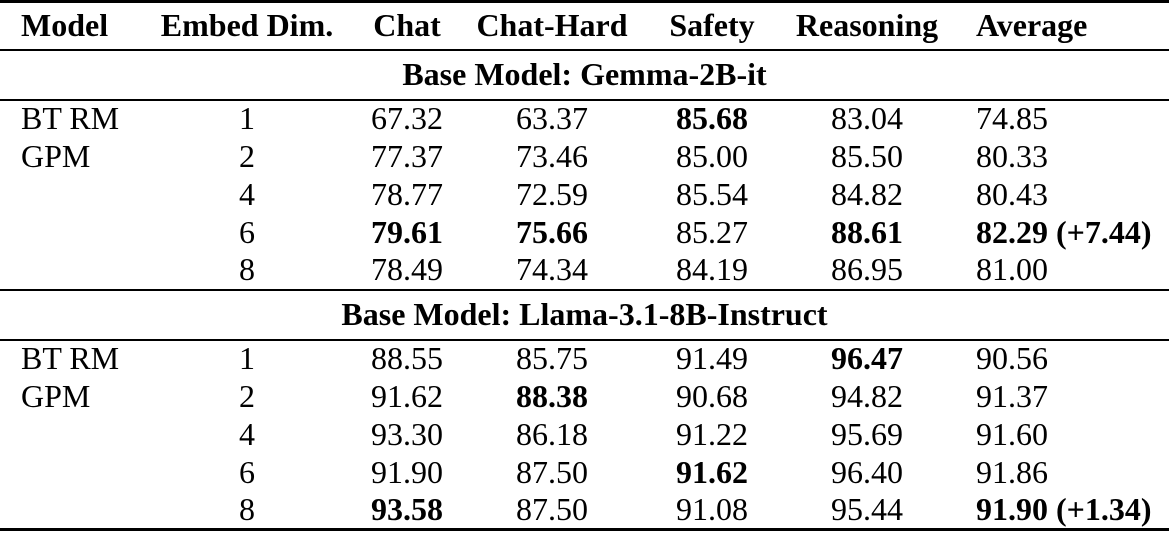 Image resolution: width=1169 pixels, height=543 pixels. Describe the element at coordinates (712, 118) in the screenshot. I see `cell-safety: 85.68` at that location.